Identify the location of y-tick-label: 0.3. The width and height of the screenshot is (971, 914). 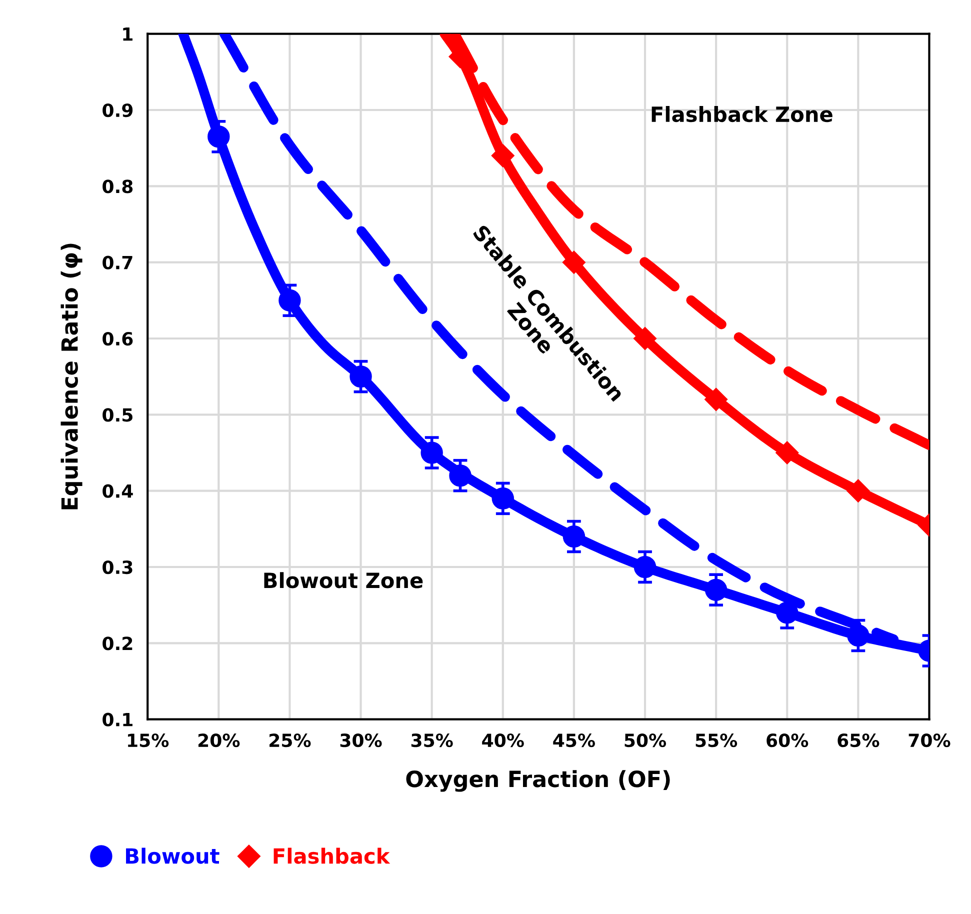
(117, 567).